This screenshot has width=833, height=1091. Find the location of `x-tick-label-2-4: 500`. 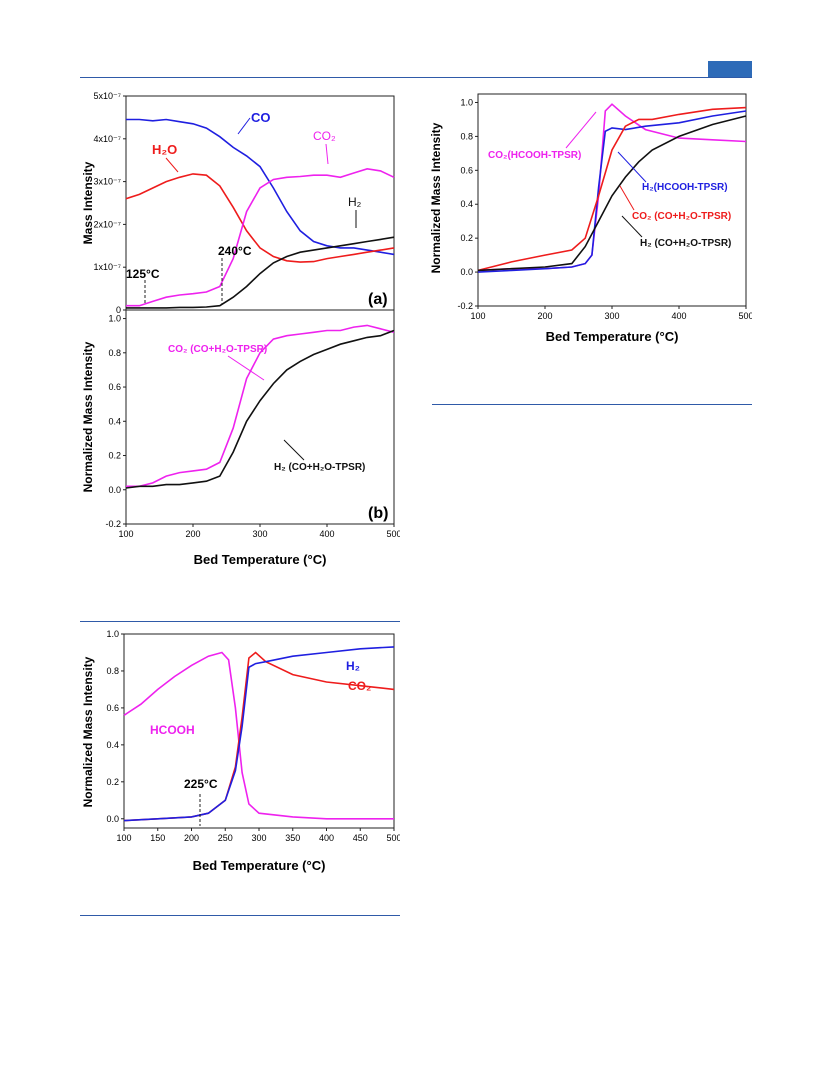

x-tick-label-2-4: 500 is located at coordinates (745, 316).